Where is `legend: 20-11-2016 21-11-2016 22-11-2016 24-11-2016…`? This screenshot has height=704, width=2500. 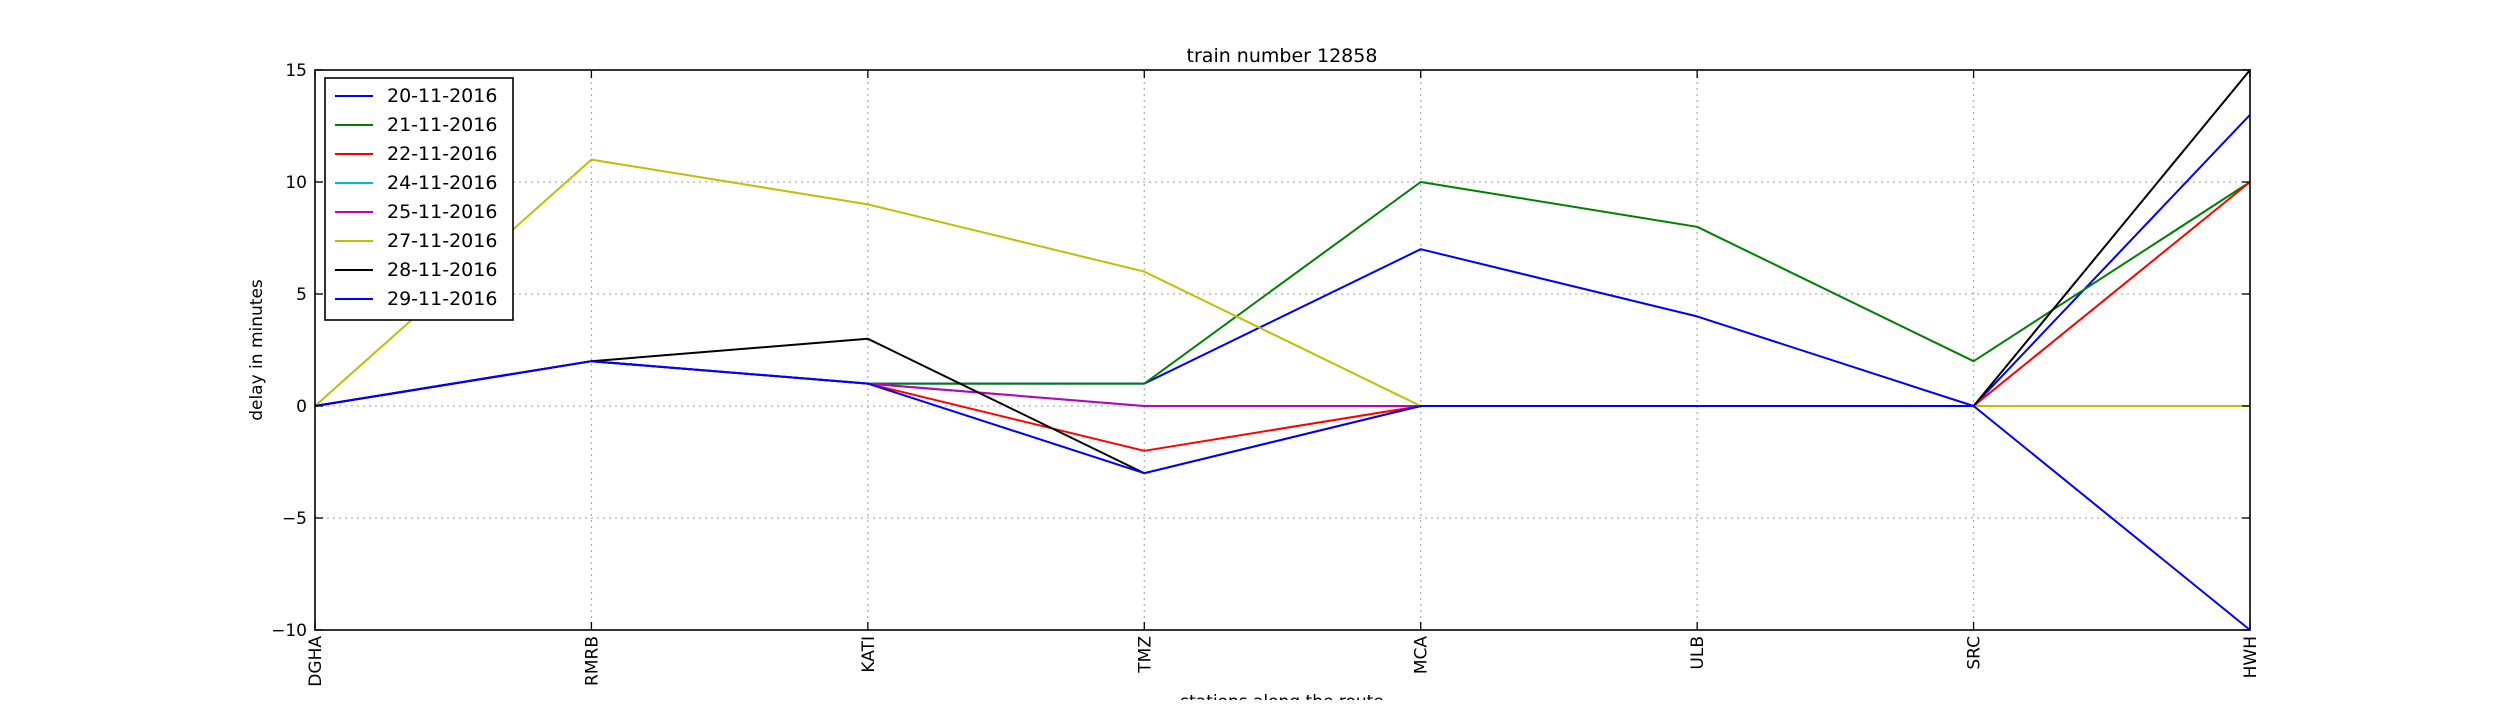
legend: 20-11-2016 21-11-2016 22-11-2016 24-11-2016… is located at coordinates (419, 199).